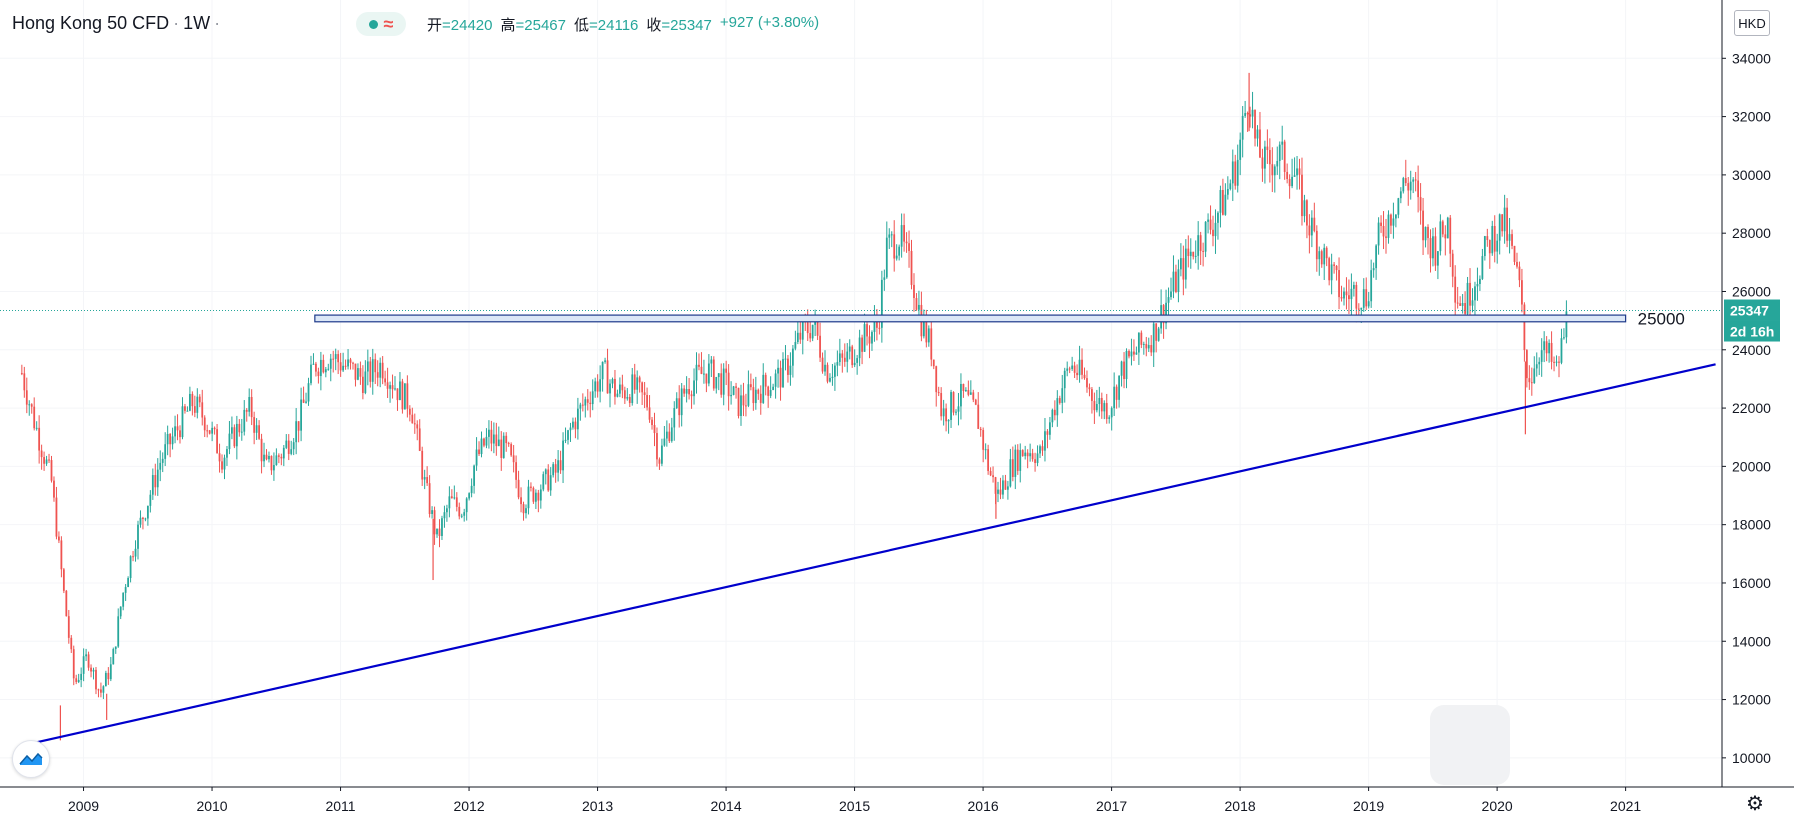 Image resolution: width=1794 pixels, height=821 pixels. Describe the element at coordinates (1752, 23) in the screenshot. I see `currency-button: HKD` at that location.